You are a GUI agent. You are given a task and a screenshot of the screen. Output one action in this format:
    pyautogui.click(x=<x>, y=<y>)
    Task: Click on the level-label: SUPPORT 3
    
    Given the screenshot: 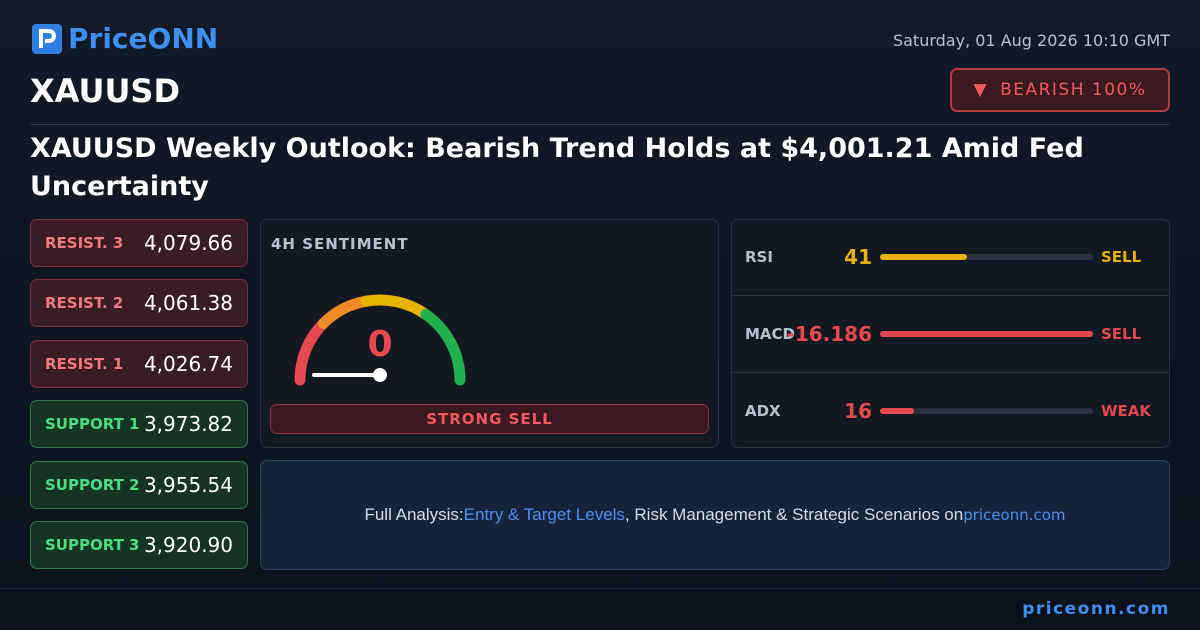 What is the action you would take?
    pyautogui.click(x=92, y=545)
    